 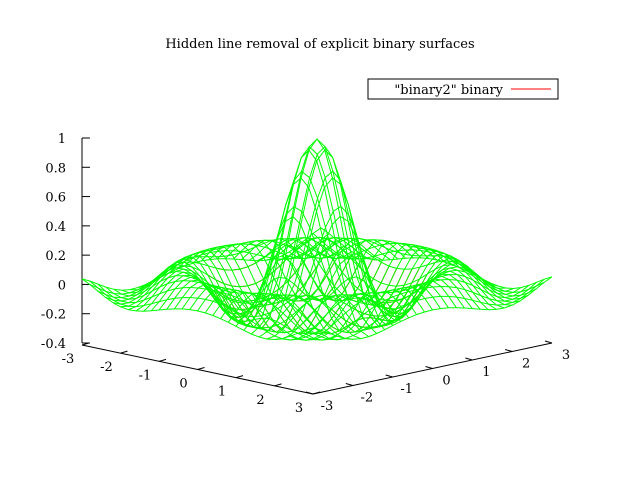 I want to click on legend: "binary2" binary, so click(x=463, y=89).